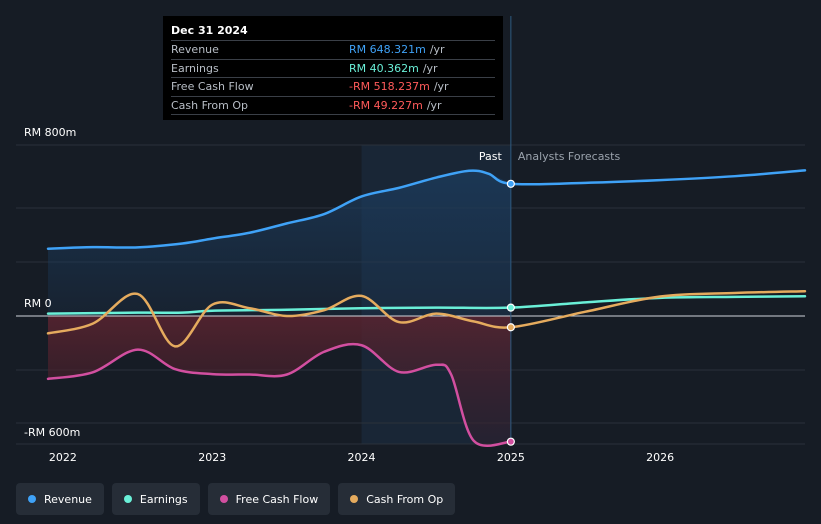 The width and height of the screenshot is (821, 524). I want to click on x-tick-label: 2024, so click(362, 457).